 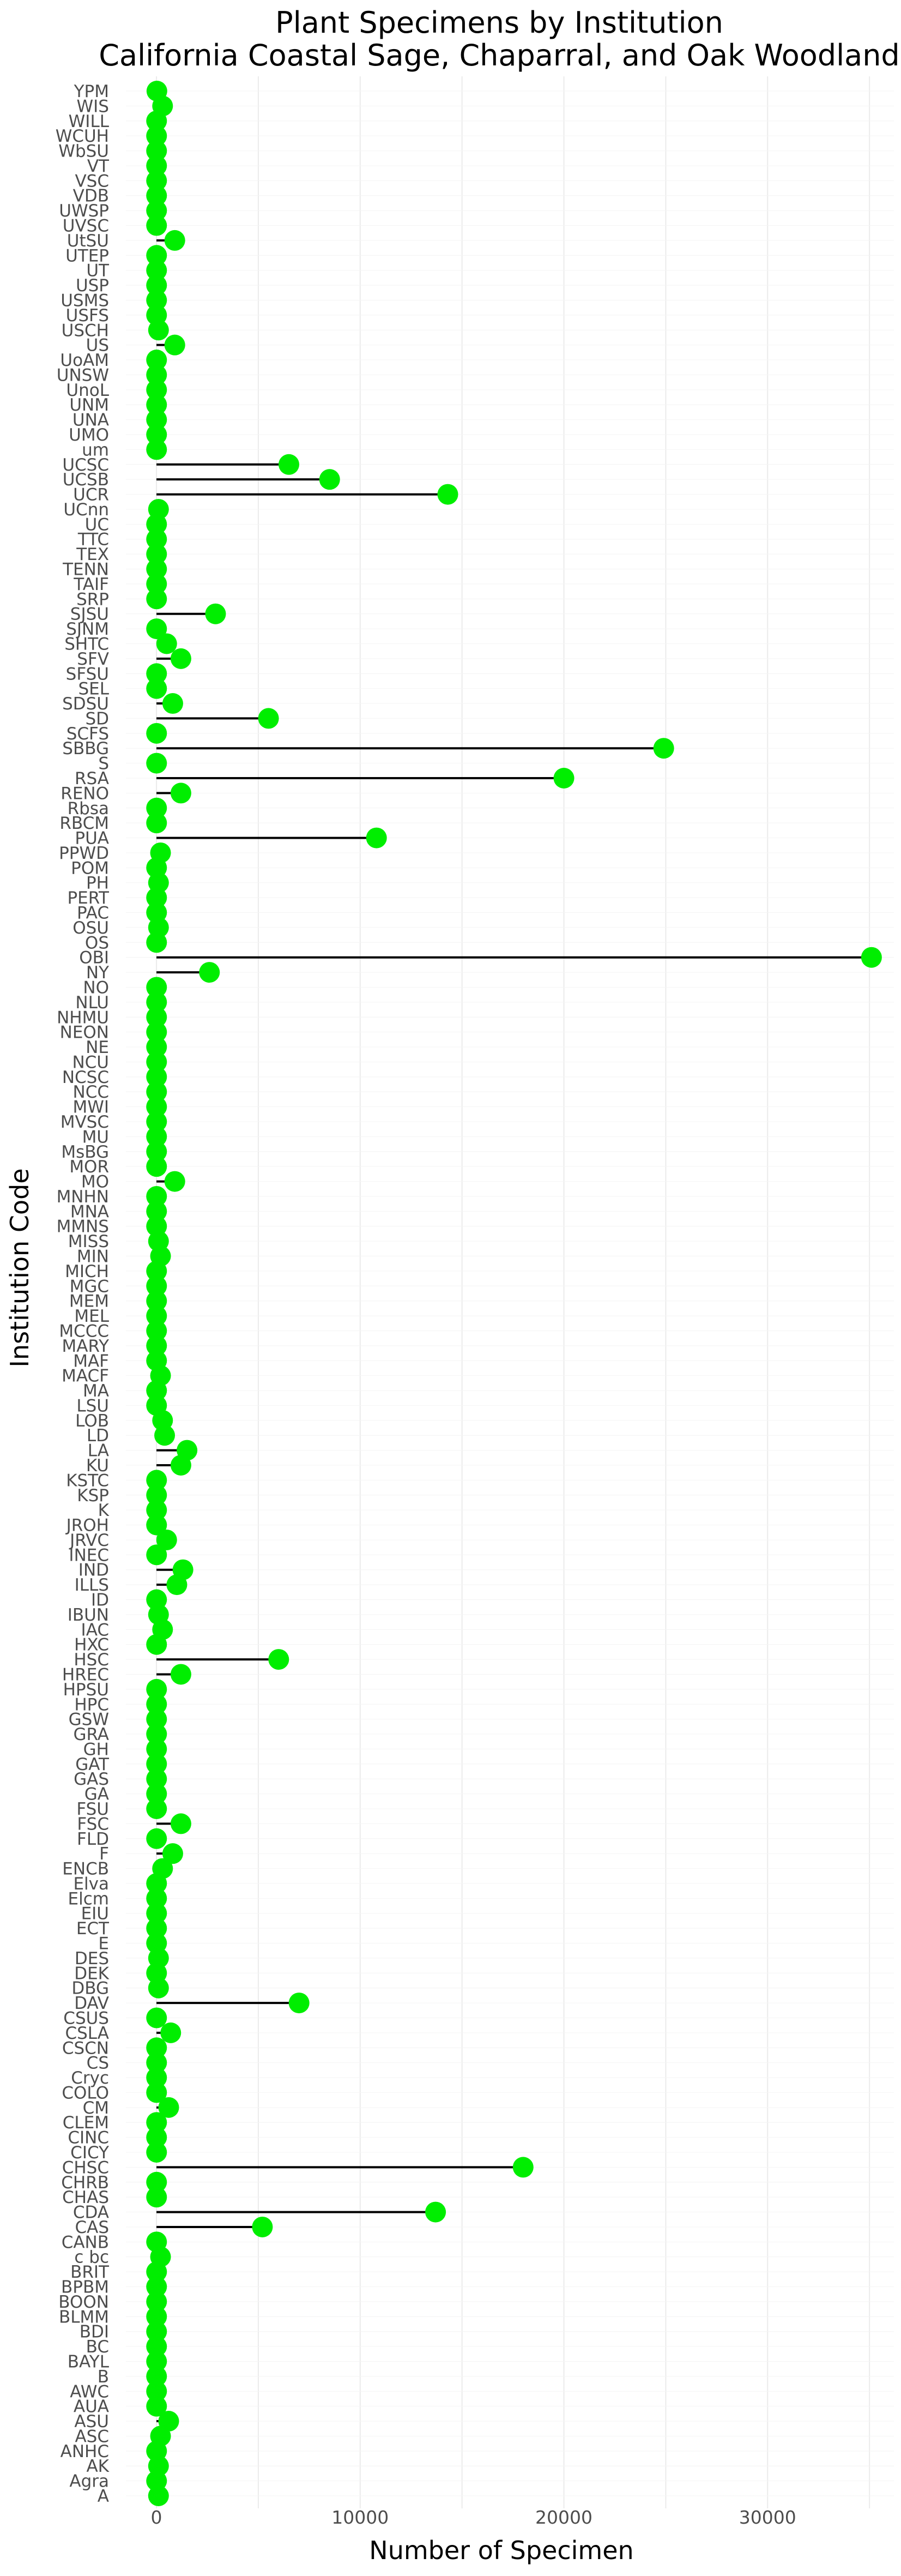 What do you see at coordinates (83, 375) in the screenshot?
I see `y-tick-label: UNSW` at bounding box center [83, 375].